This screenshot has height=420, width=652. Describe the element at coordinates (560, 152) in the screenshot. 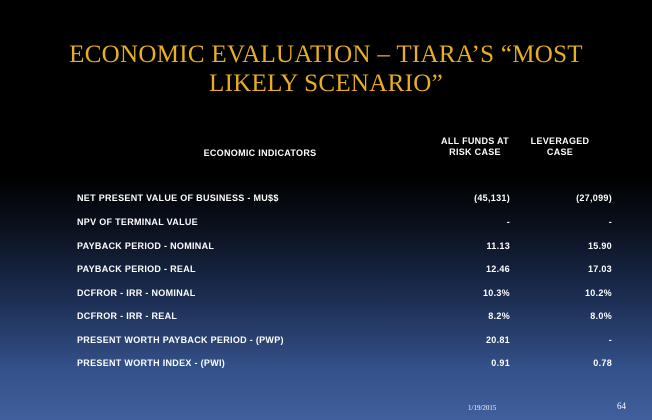

I see `header-leveraged-line-2: CASE` at that location.